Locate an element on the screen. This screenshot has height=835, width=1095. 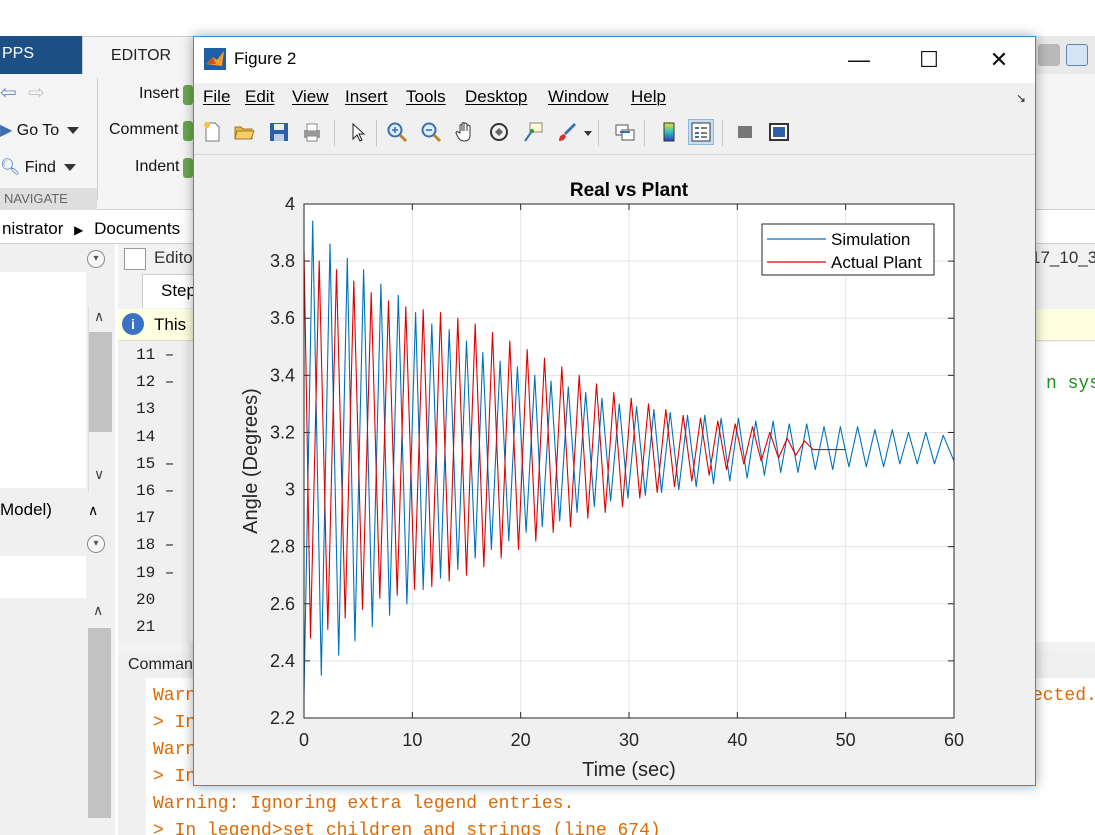
goto-button: ▶ Go To is located at coordinates (40, 130).